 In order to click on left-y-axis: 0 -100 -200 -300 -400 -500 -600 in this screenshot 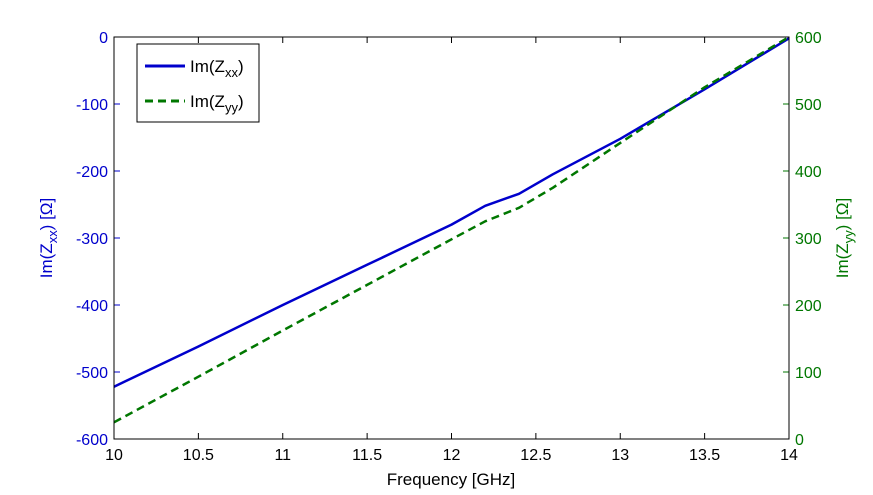, I will do `click(98, 239)`.